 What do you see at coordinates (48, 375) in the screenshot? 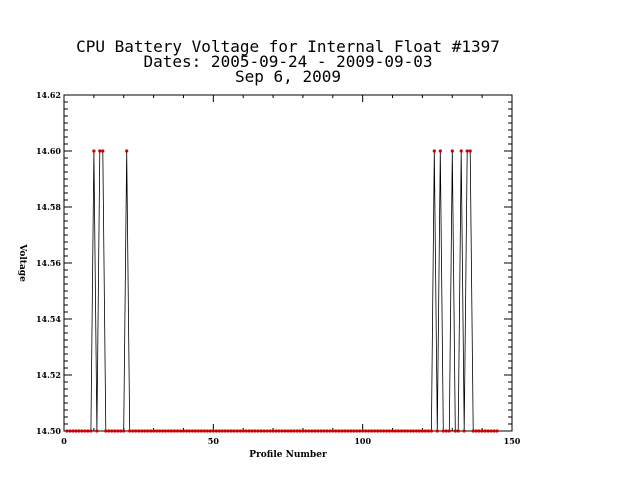
I see `y-tick-label: 14.52` at bounding box center [48, 375].